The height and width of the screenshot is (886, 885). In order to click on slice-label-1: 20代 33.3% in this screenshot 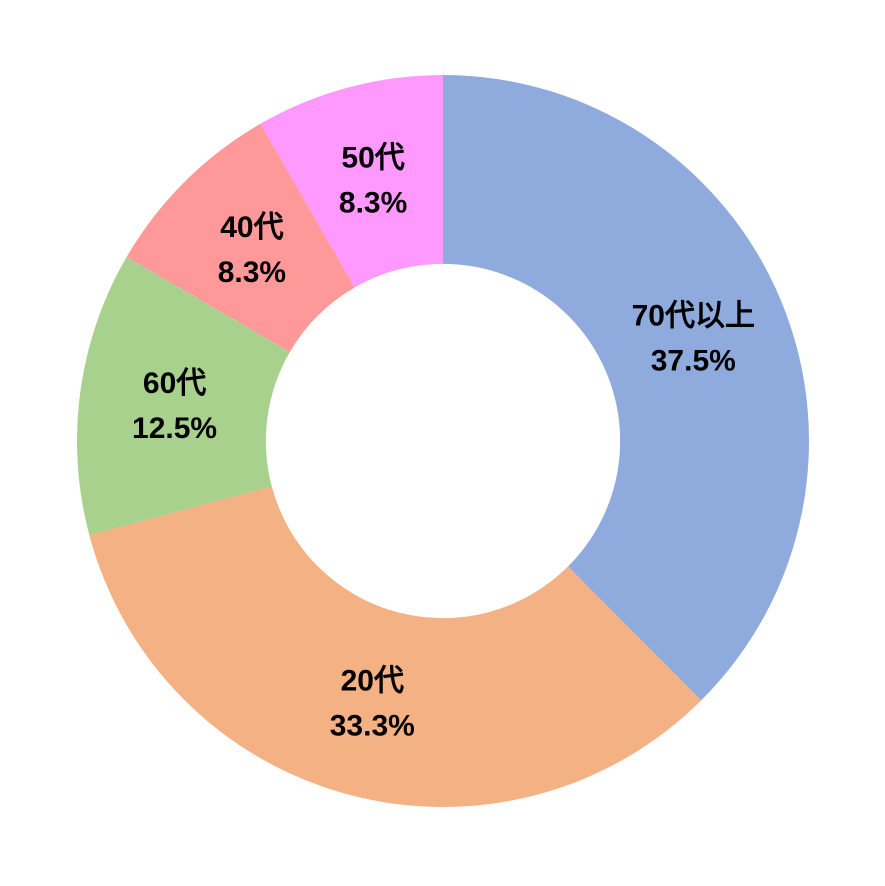, I will do `click(372, 703)`.